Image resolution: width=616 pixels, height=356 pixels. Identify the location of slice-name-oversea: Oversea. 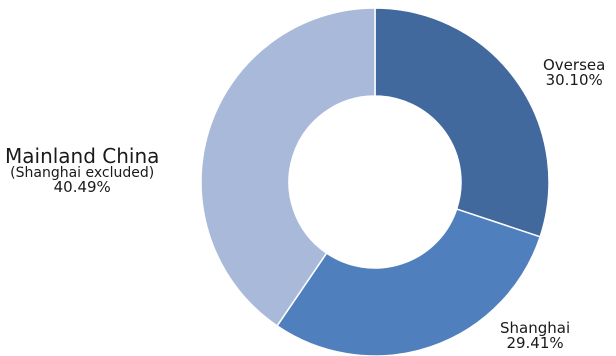
(574, 65).